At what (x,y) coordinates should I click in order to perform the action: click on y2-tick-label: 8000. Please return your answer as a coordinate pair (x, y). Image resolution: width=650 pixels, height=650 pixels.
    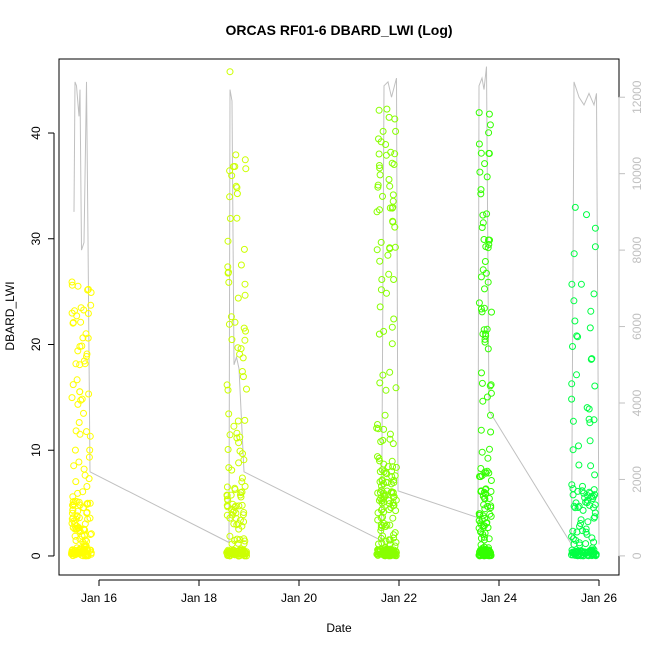
    Looking at the image, I should click on (637, 249).